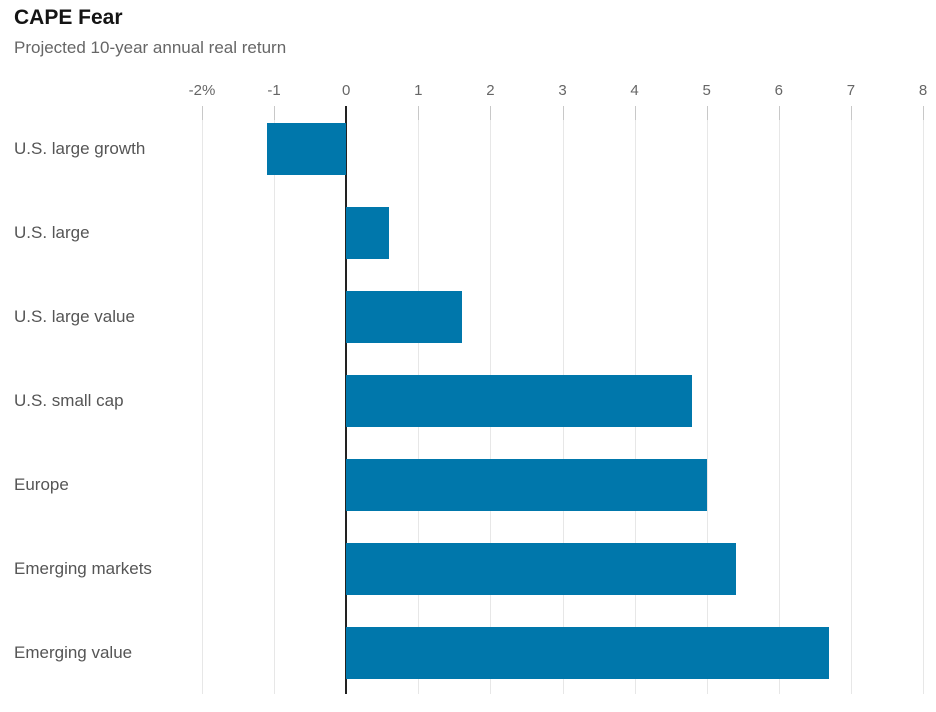 The width and height of the screenshot is (936, 712). Describe the element at coordinates (150, 47) in the screenshot. I see `chart-subtitle: Projected 10-year annual real return` at that location.